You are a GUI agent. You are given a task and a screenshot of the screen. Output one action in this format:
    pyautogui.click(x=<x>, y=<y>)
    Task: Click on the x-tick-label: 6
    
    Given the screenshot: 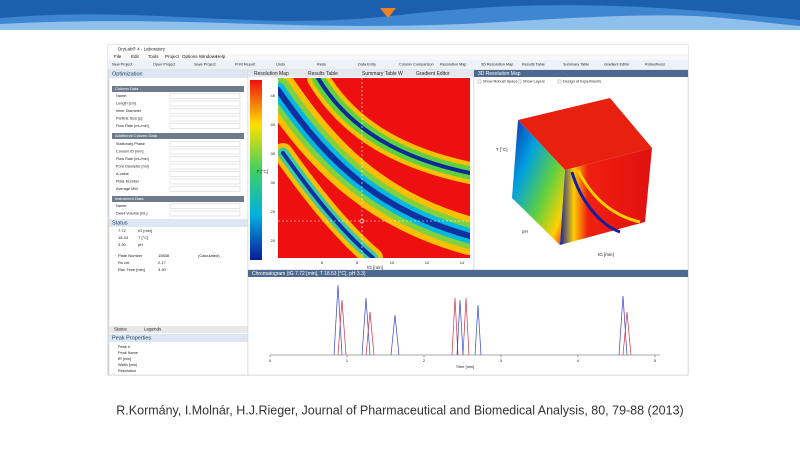 What is the action you would take?
    pyautogui.click(x=322, y=262)
    